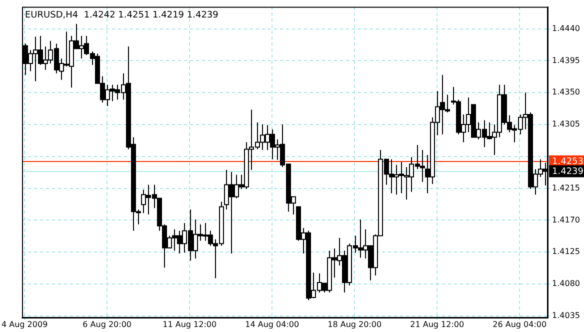 The image size is (584, 332). I want to click on y-tick-label: 1.4080, so click(566, 283).